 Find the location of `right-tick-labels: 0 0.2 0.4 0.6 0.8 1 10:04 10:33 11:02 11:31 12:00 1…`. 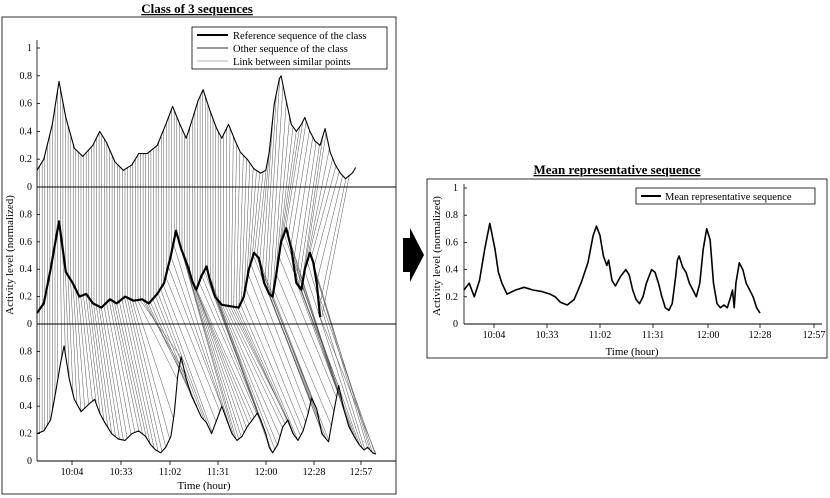

right-tick-labels: 0 0.2 0.4 0.6 0.8 1 10:04 10:33 11:02 11:31 12:00 1… is located at coordinates (636, 262).